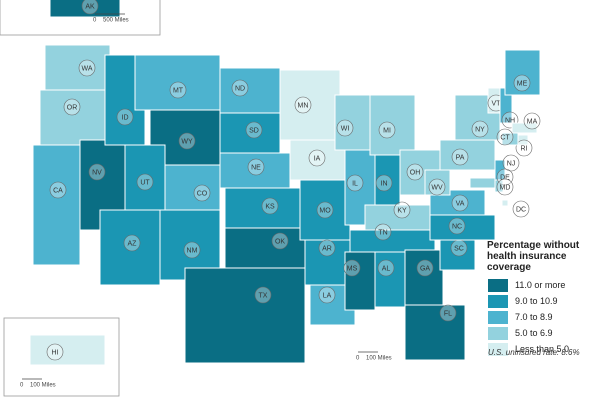  I want to click on state-label: ME, so click(522, 83).